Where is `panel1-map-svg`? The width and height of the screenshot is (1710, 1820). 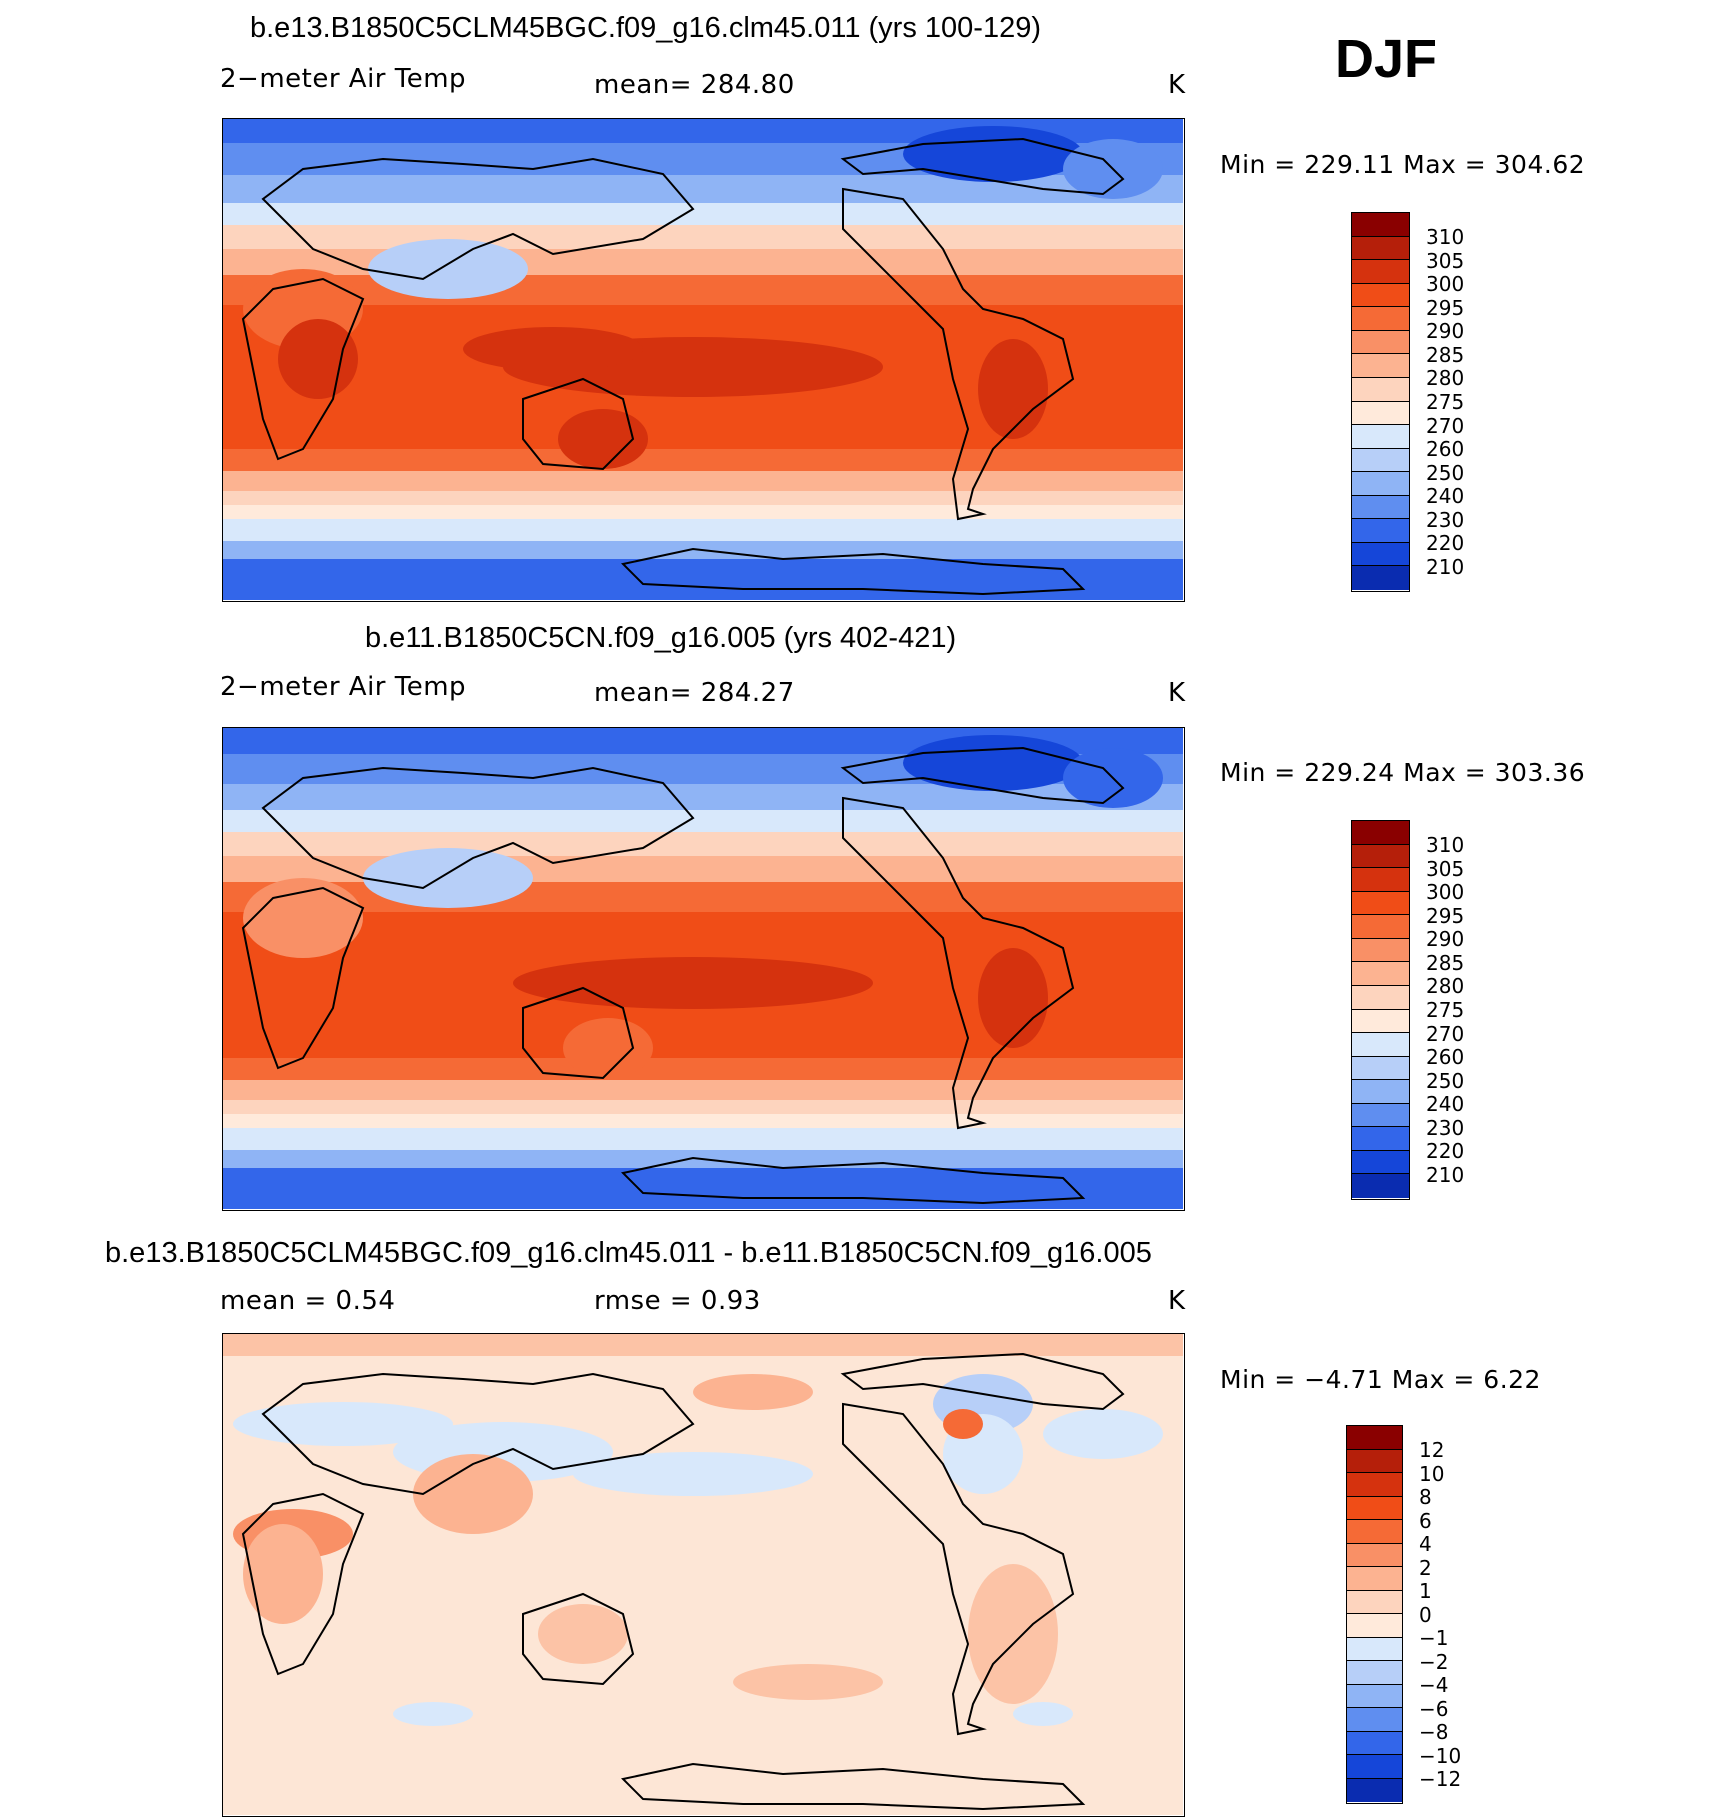
panel1-map-svg is located at coordinates (703, 359).